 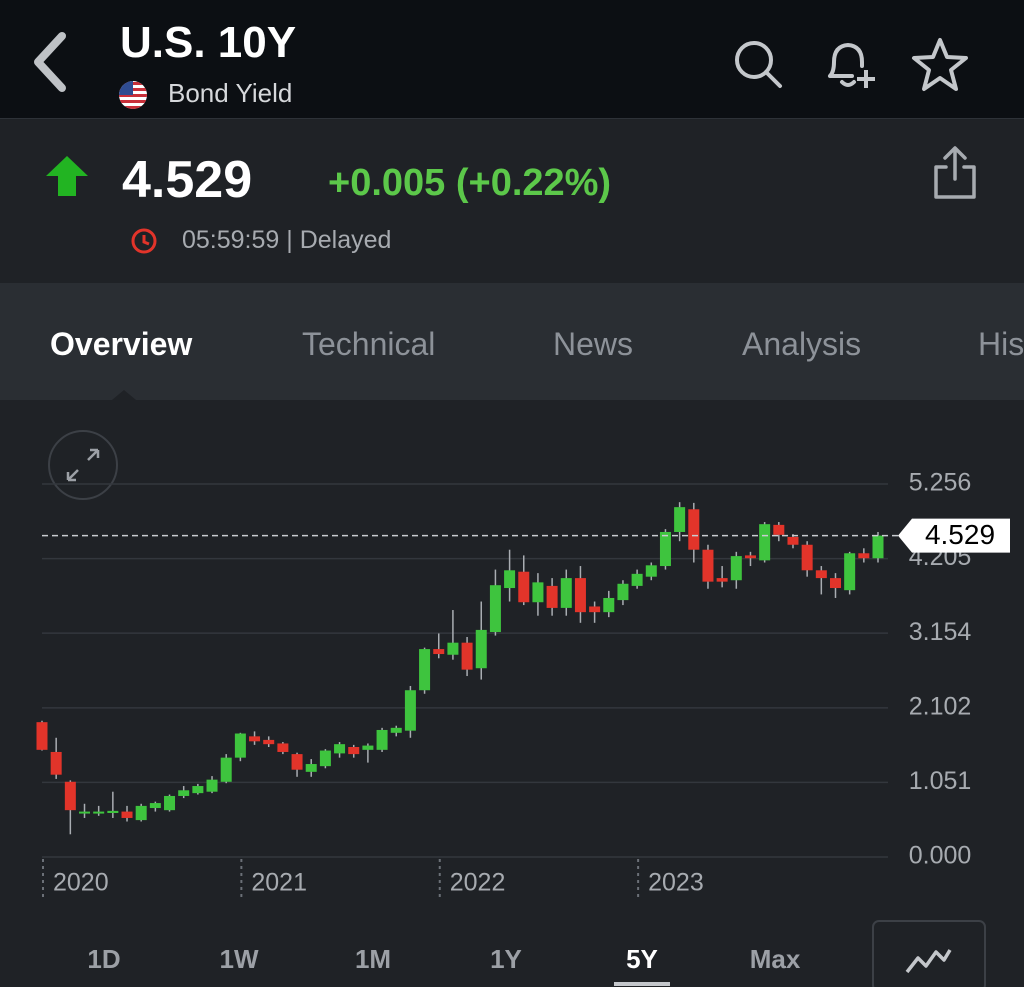 What do you see at coordinates (124, 395) in the screenshot?
I see `tab-pointer` at bounding box center [124, 395].